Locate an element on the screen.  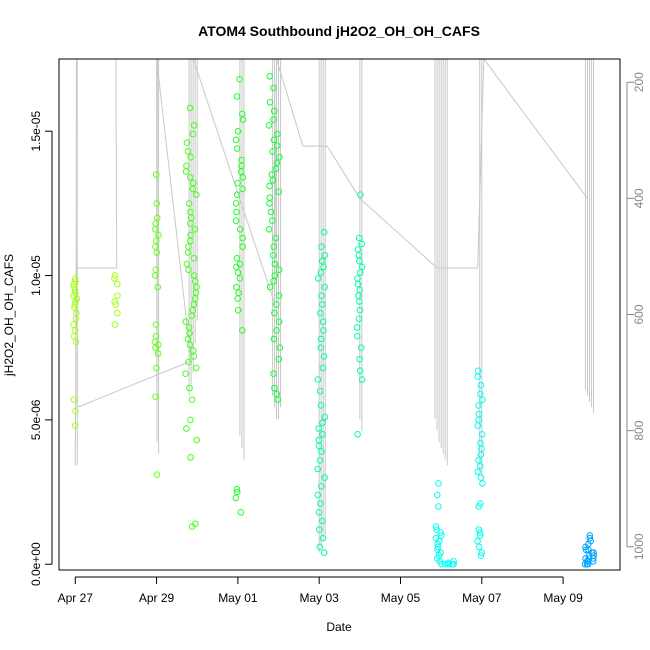
right-tick-label-2: 600 is located at coordinates (639, 314).